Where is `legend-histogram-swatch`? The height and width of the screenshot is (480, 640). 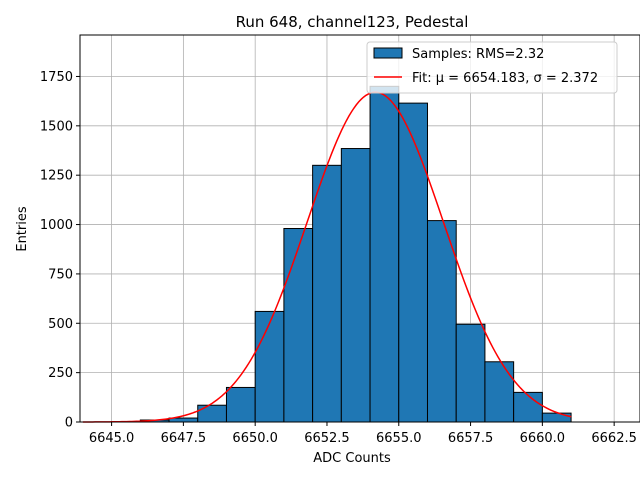 legend-histogram-swatch is located at coordinates (388, 53).